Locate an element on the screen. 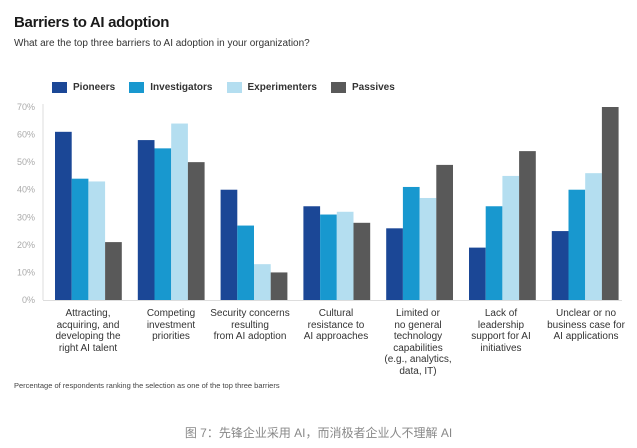 This screenshot has width=637, height=448. y-tick-label: 60% is located at coordinates (26, 135).